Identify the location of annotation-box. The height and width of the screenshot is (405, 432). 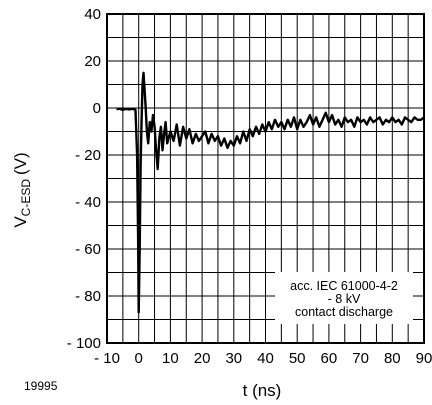
(344, 298).